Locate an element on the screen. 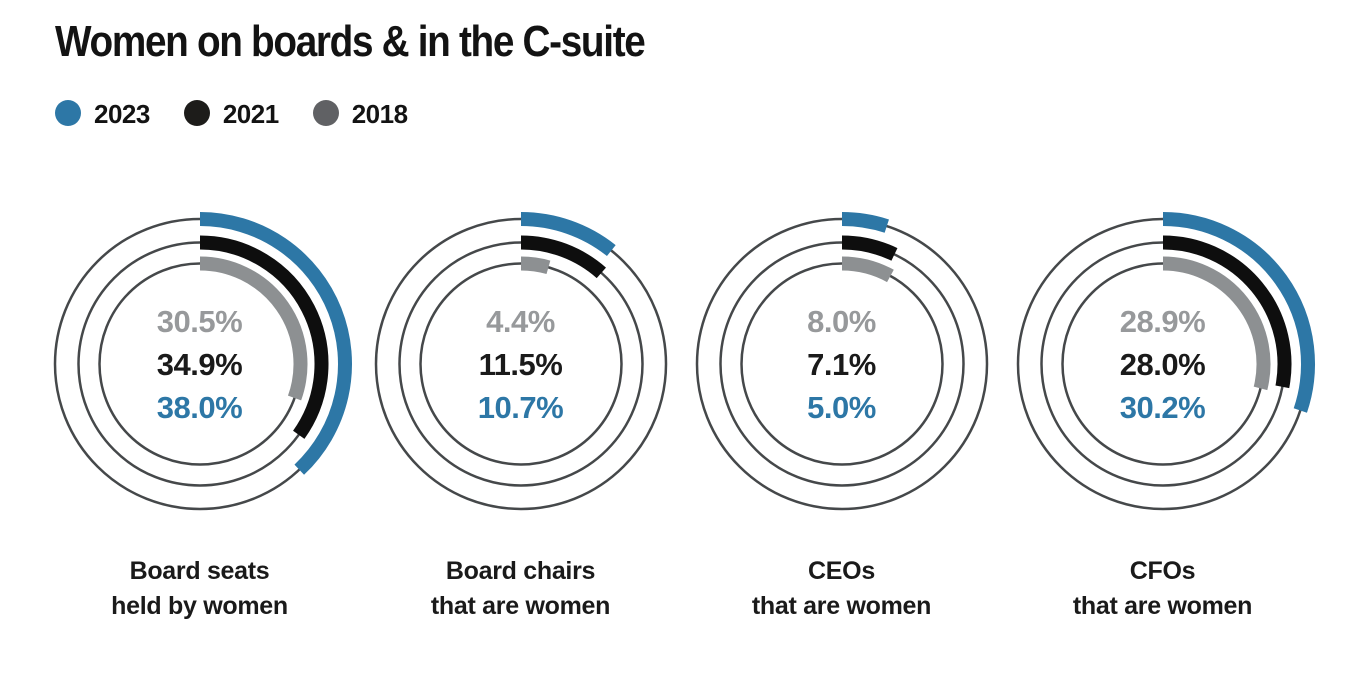 This screenshot has width=1351, height=680. donut-wrap: 28.9% 28.0% 30.2% is located at coordinates (1163, 364).